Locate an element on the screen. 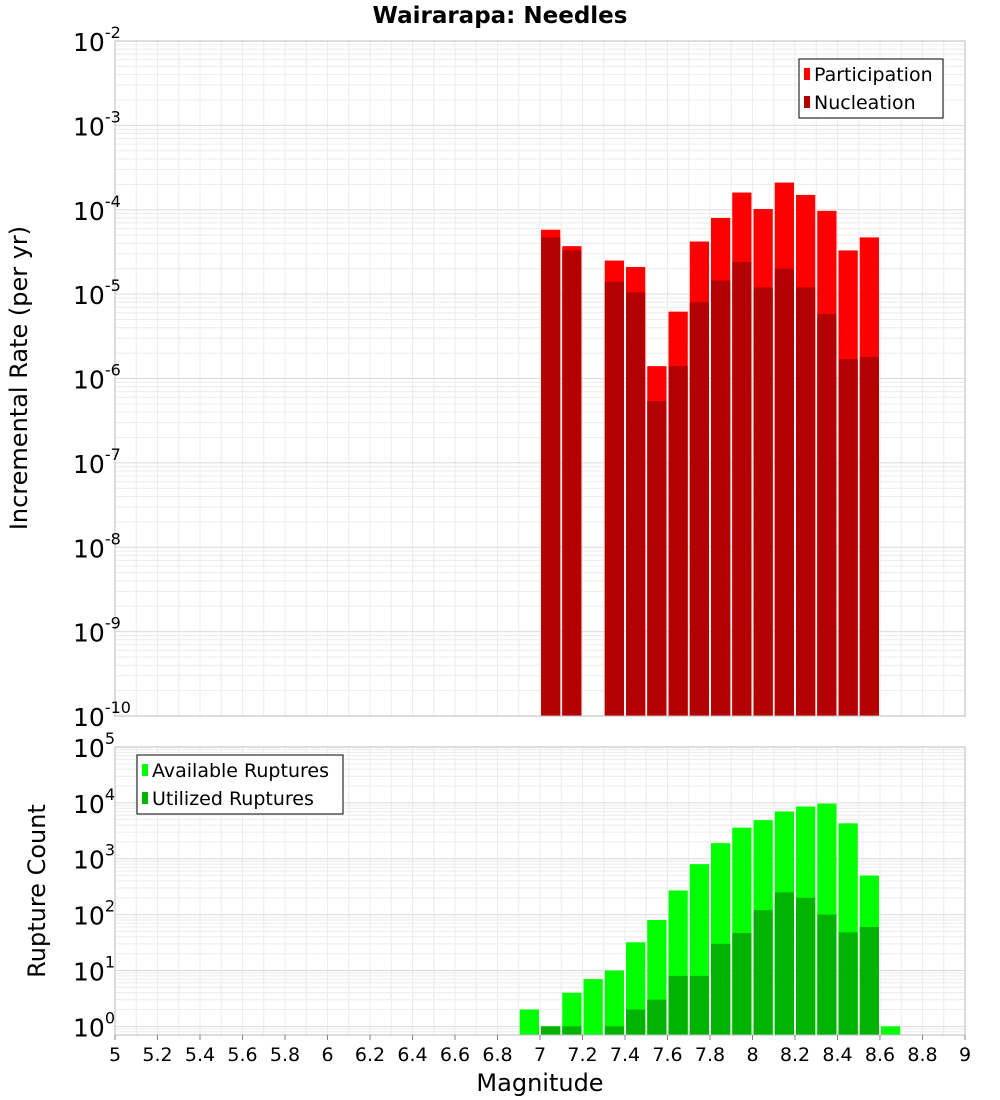  x-tick-label: 8 is located at coordinates (752, 1055).